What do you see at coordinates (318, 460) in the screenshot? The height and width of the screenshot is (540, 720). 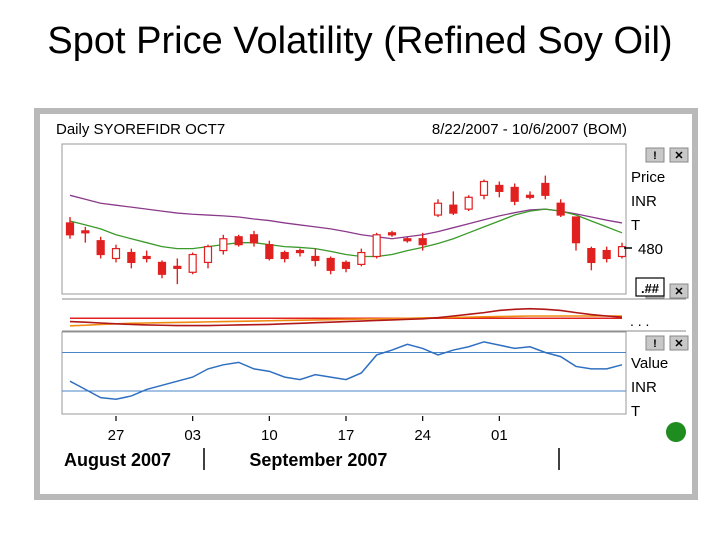 I see `month-label: September 2007` at bounding box center [318, 460].